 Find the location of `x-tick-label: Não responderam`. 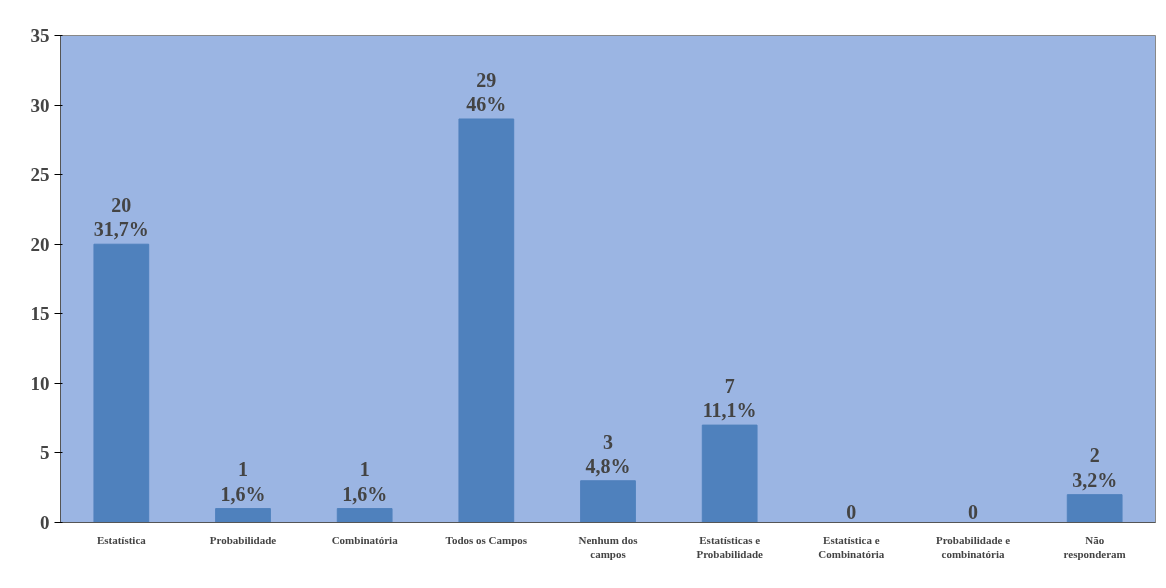

x-tick-label: Não responderam is located at coordinates (1094, 546).